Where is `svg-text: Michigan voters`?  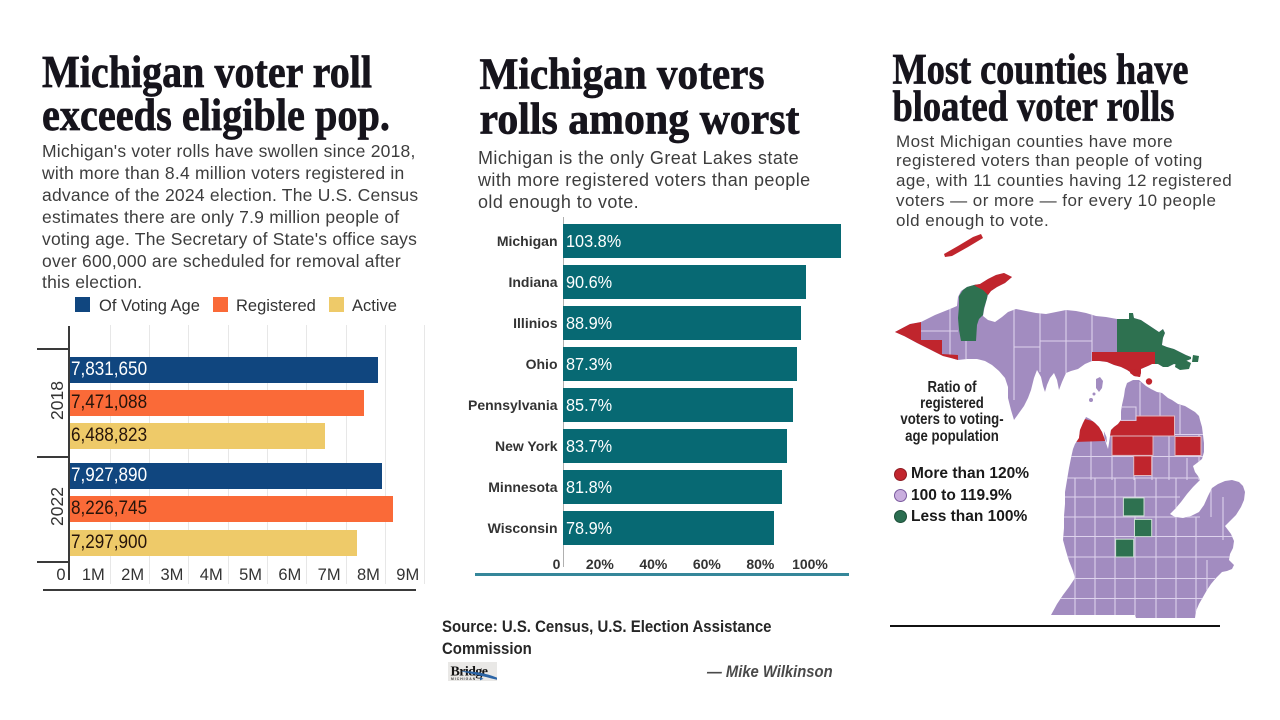
svg-text: Michigan voters is located at coordinates (622, 74).